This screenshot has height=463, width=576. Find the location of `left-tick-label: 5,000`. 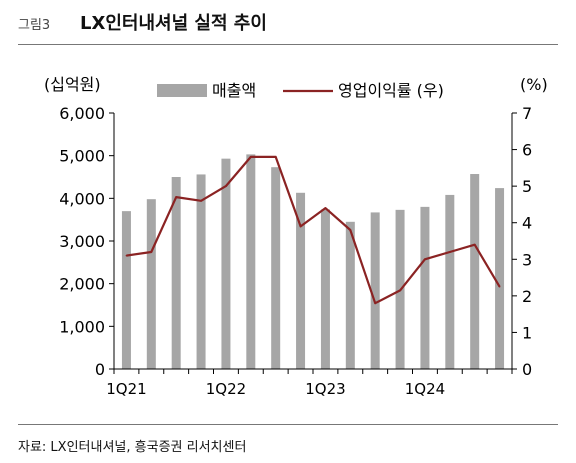

left-tick-label: 5,000 is located at coordinates (82, 156).